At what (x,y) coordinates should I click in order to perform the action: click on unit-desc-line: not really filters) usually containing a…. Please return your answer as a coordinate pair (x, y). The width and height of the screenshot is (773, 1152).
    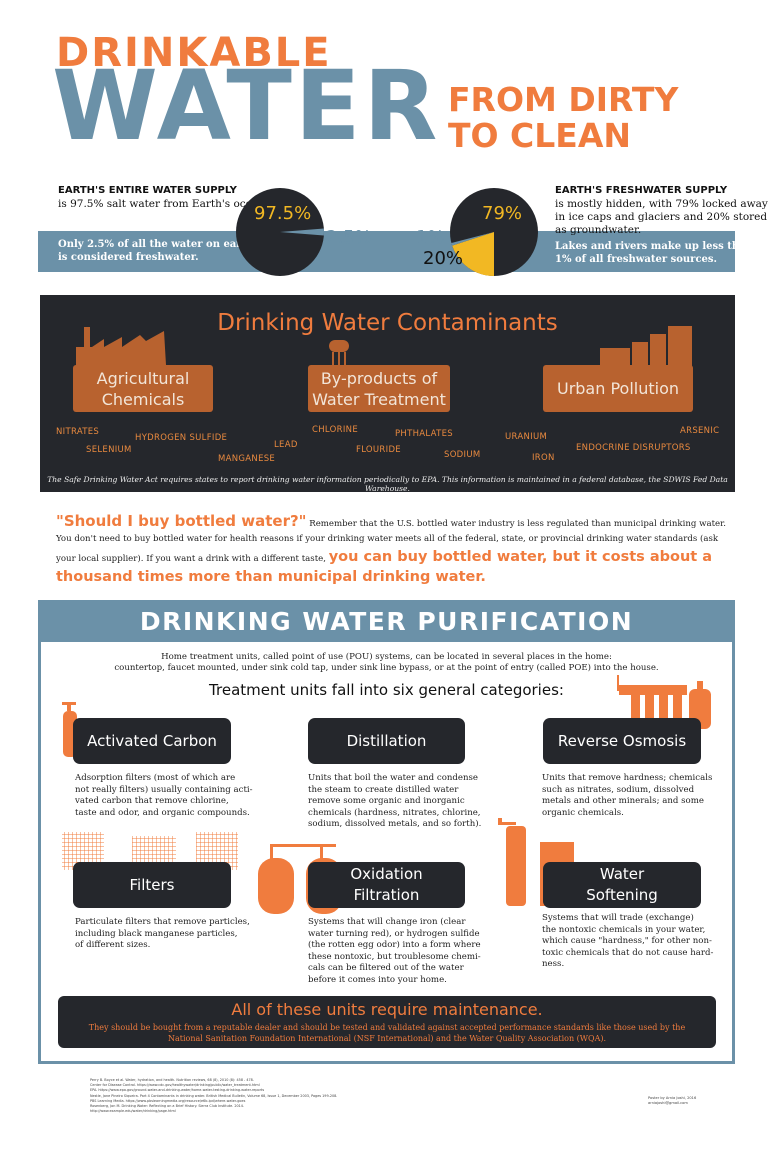
    Looking at the image, I should click on (164, 789).